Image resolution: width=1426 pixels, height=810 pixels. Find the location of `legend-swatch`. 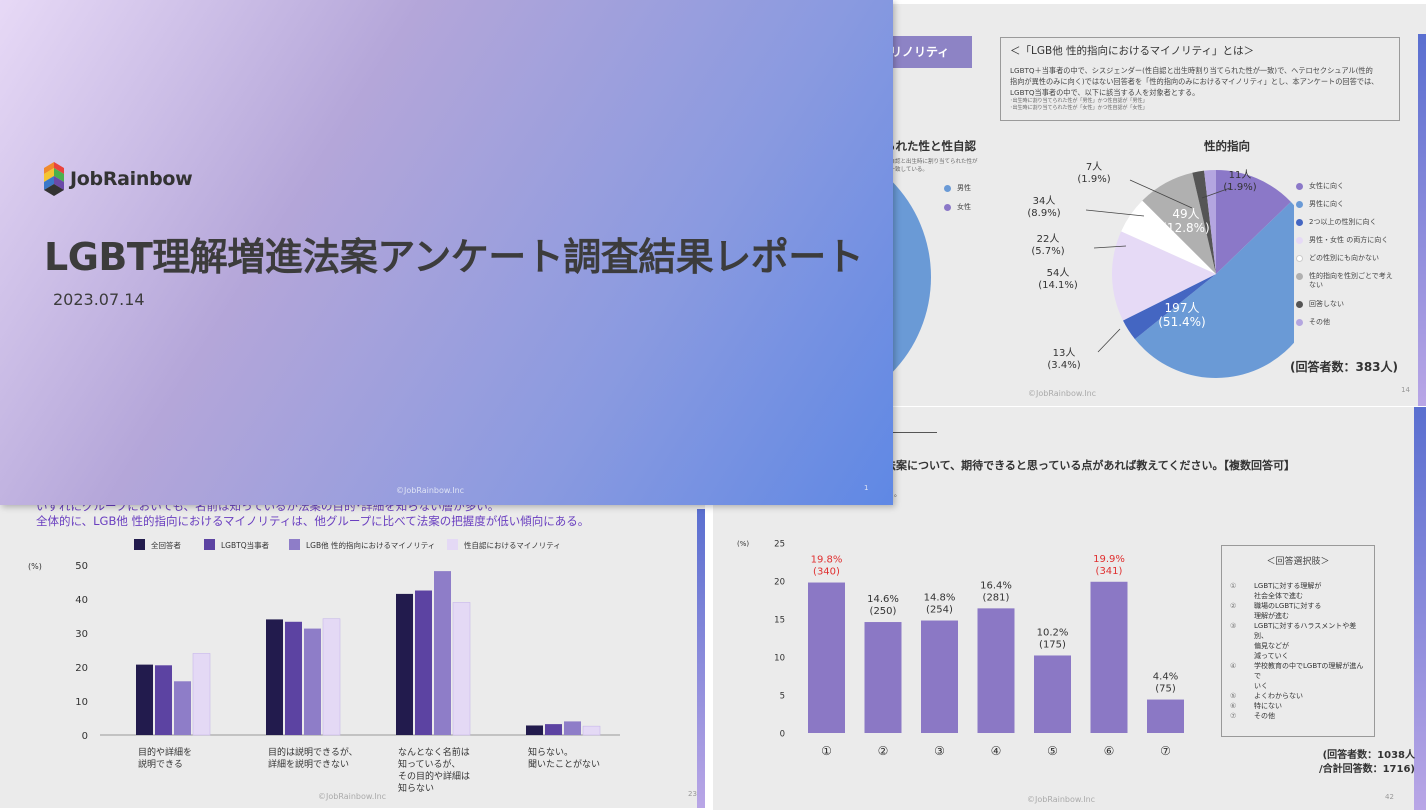

legend-swatch is located at coordinates (452, 544).